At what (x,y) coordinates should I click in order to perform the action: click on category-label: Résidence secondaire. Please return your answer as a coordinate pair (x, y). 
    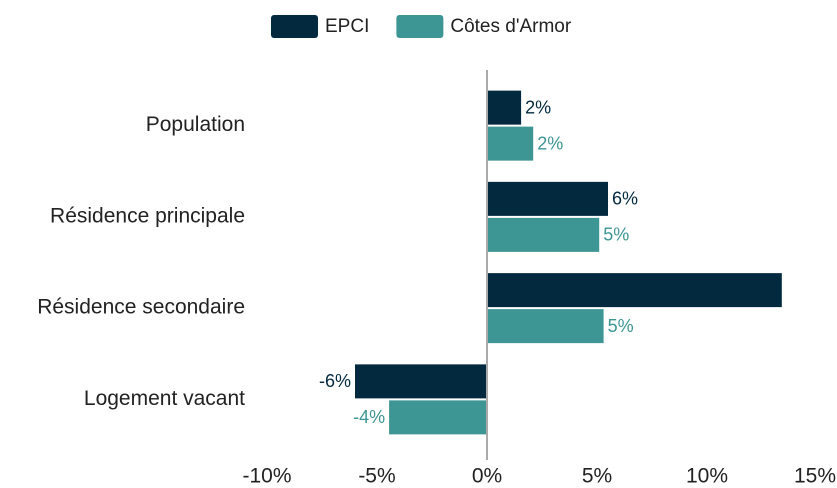
    Looking at the image, I should click on (141, 307).